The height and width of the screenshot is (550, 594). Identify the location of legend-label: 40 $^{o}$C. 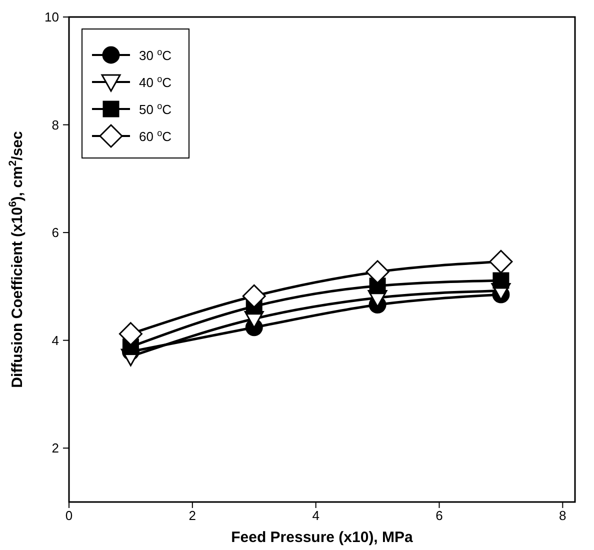
(155, 82).